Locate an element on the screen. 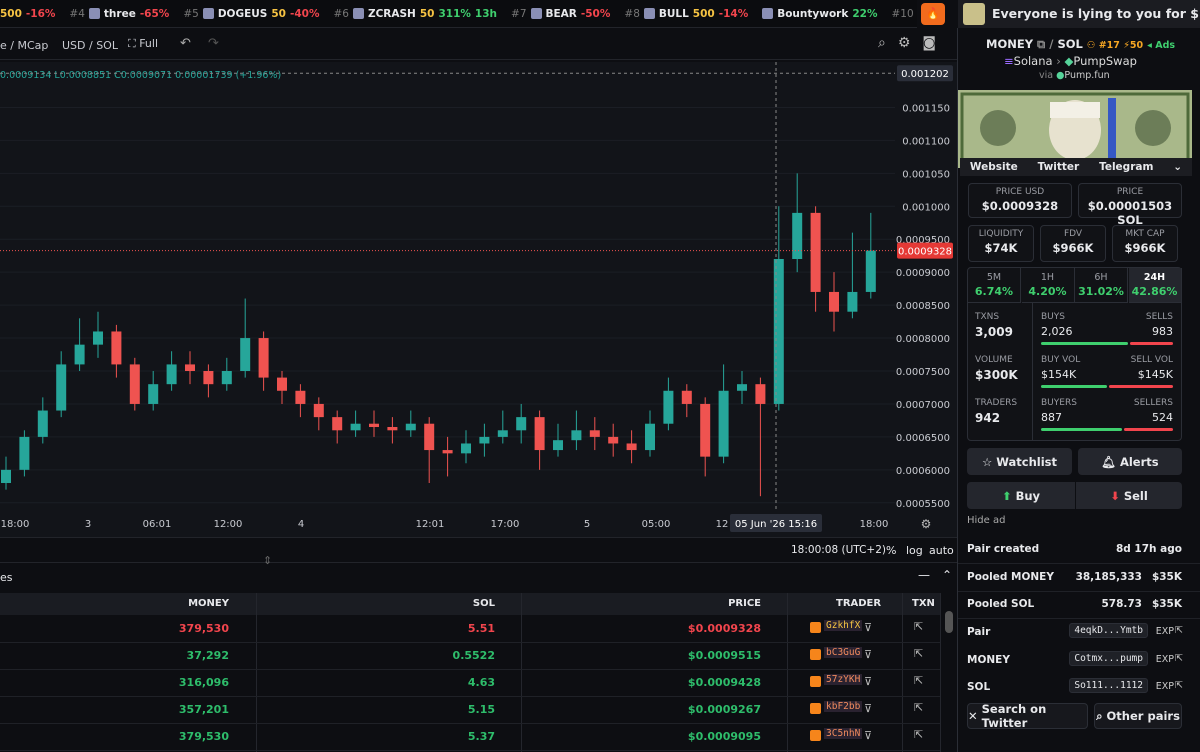 Image resolution: width=1200 pixels, height=752 pixels. panel-controls: —⌃ is located at coordinates (941, 575).